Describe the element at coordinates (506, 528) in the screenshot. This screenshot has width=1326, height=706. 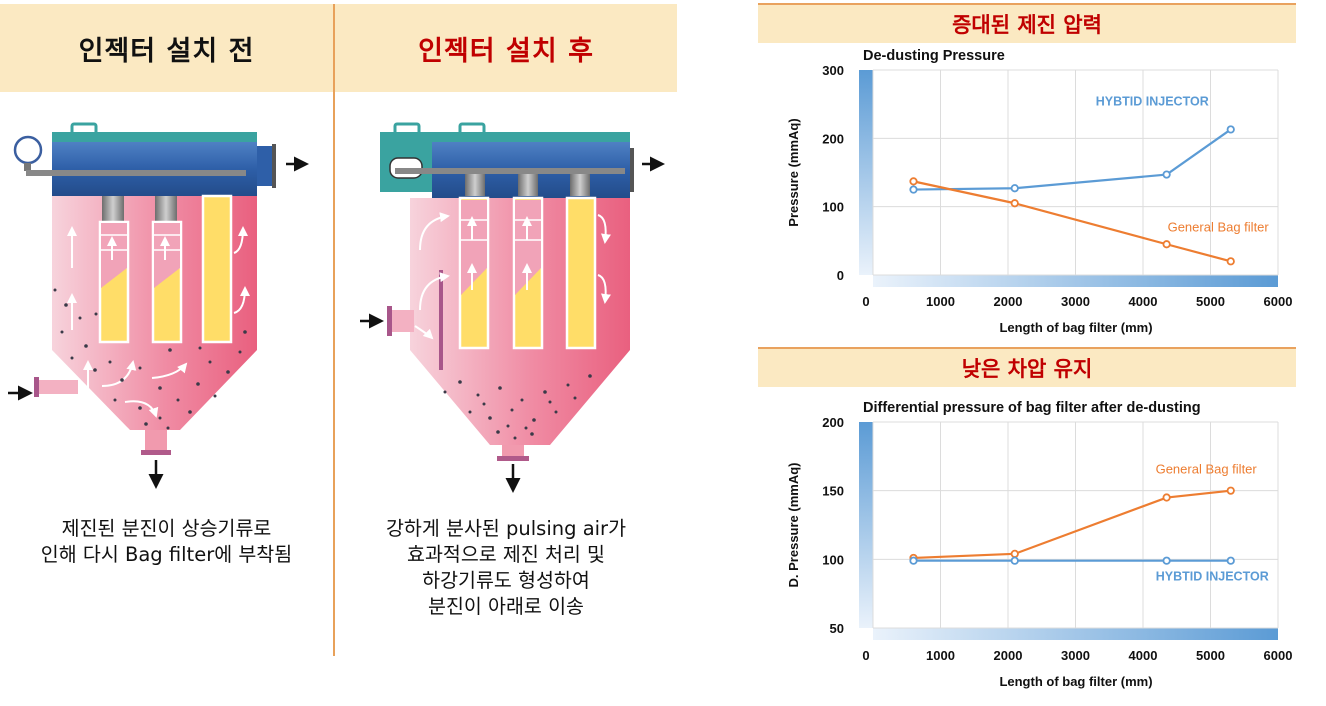
I see `after-caption-line: 강하게 분사된 pulsing air가` at that location.